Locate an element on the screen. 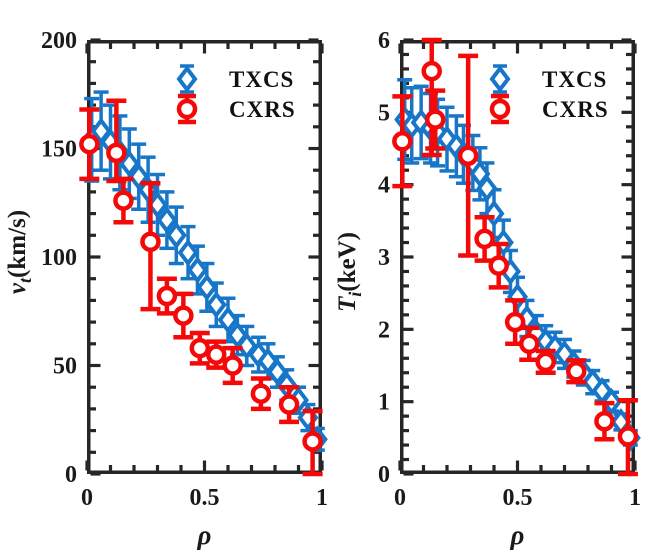  x-axis-label-rho-left: ρ is located at coordinates (204, 535).